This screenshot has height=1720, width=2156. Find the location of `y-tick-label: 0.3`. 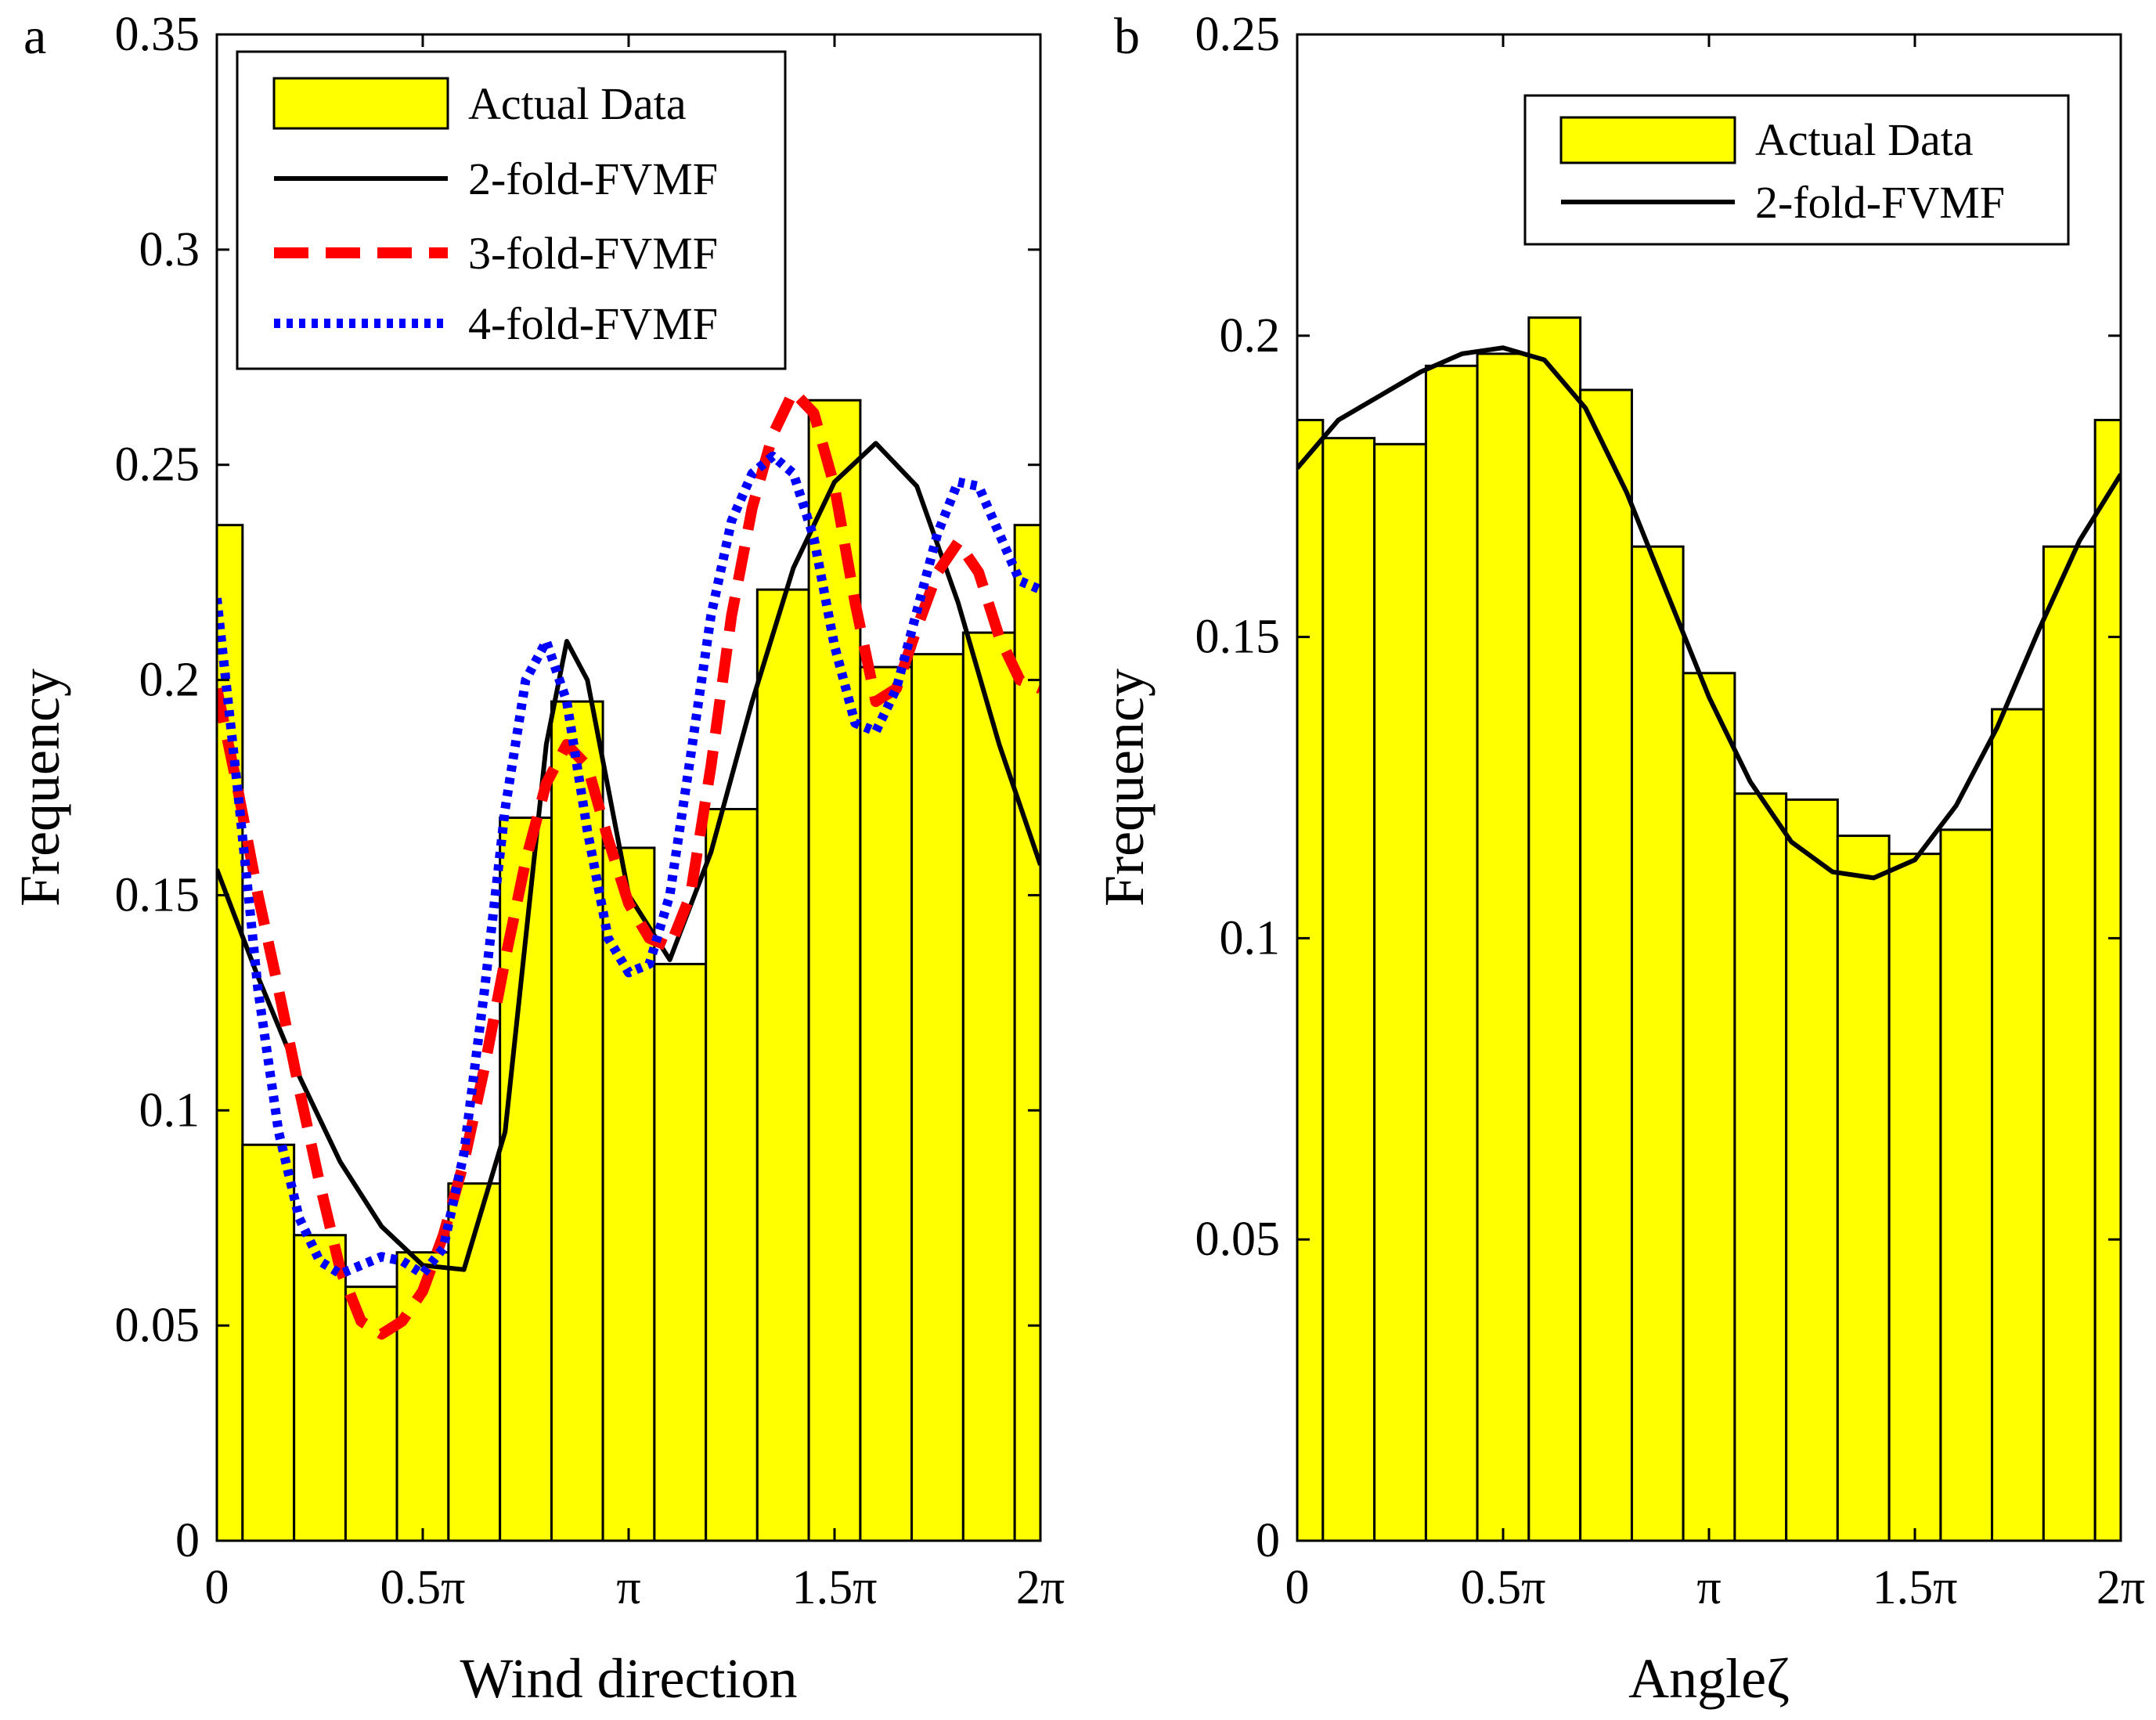

y-tick-label: 0.3 is located at coordinates (169, 249).